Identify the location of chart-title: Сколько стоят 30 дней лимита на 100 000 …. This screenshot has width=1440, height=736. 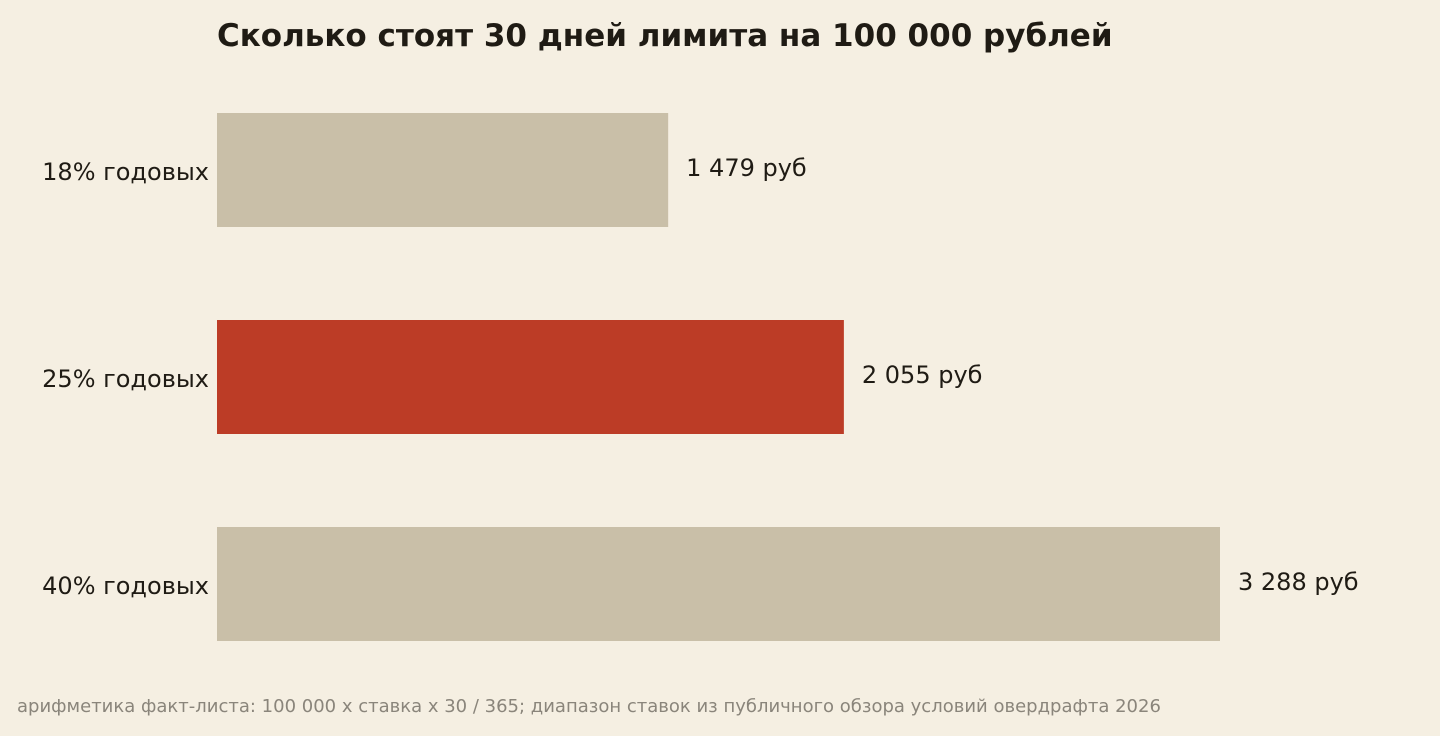
(665, 36).